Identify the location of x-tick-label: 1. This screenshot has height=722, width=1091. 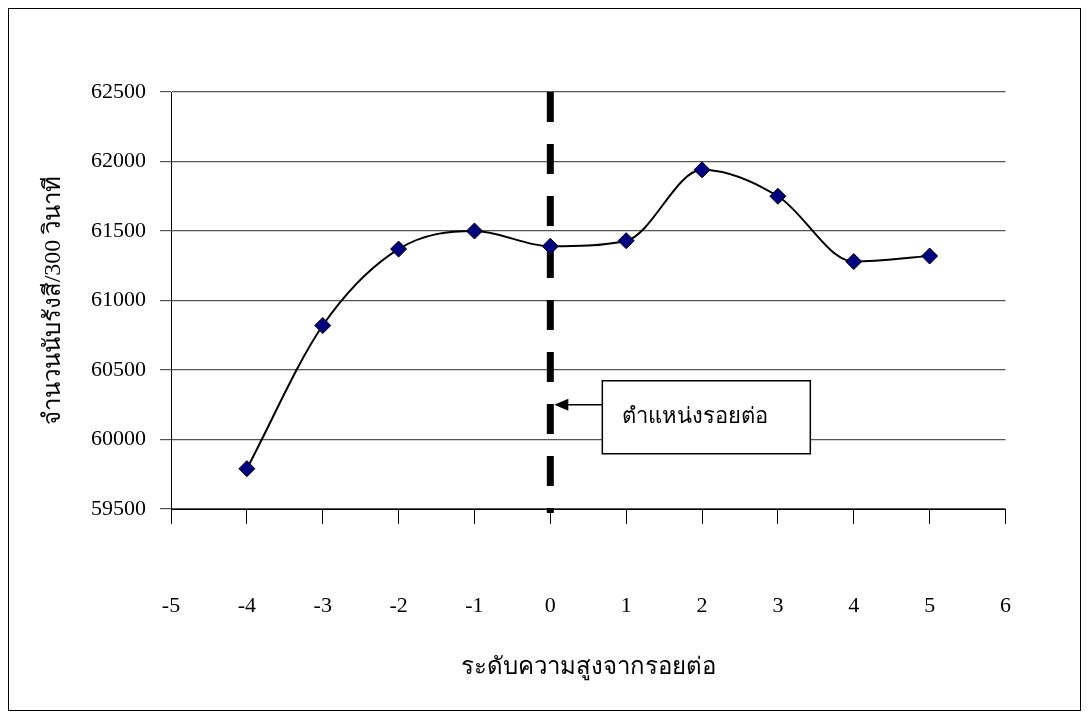
(626, 604).